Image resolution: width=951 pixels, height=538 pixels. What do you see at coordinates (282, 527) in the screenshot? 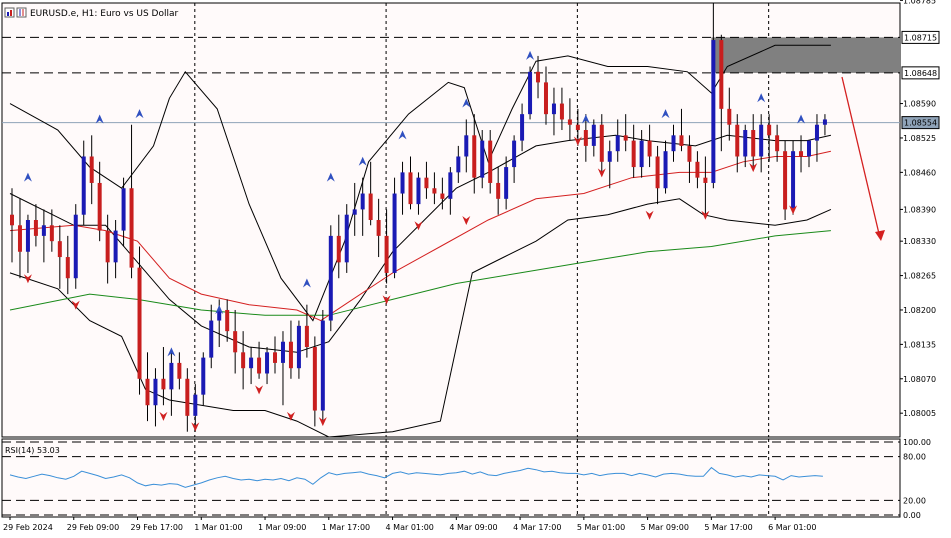
I see `time-tick-label: 1 Mar 09:00` at bounding box center [282, 527].